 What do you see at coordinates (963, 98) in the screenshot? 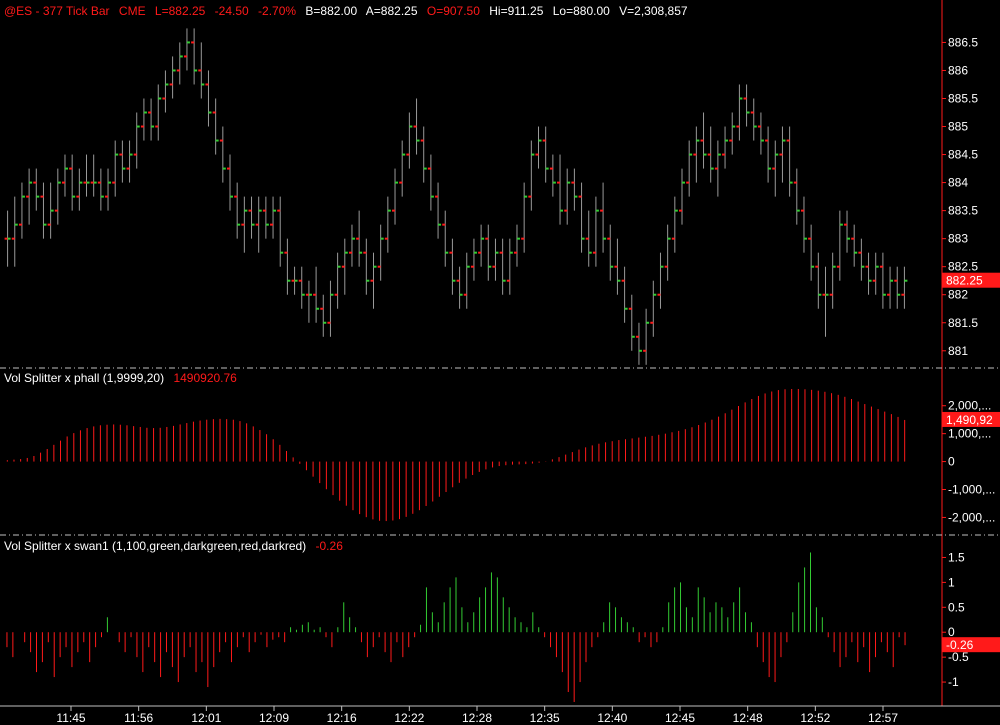
I see `price-tick-label: 885.5` at bounding box center [963, 98].